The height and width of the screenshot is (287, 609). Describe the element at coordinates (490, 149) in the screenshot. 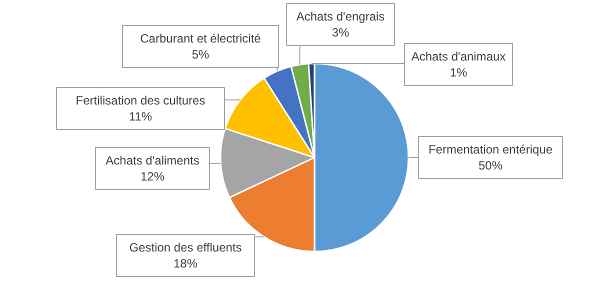

I see `slice-label: Fermentation entérique` at that location.